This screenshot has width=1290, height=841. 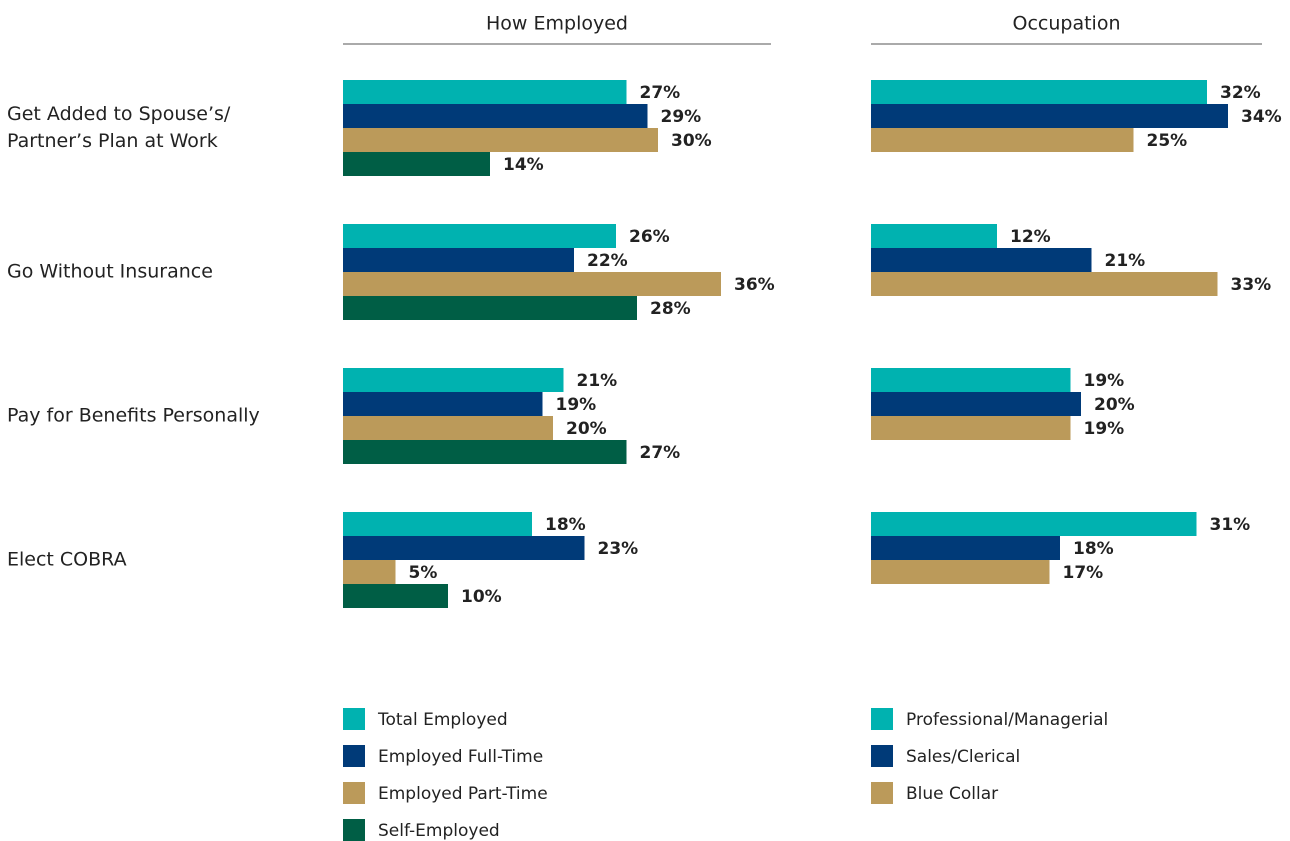 I want to click on legend-label: Self-Employed, so click(x=439, y=831).